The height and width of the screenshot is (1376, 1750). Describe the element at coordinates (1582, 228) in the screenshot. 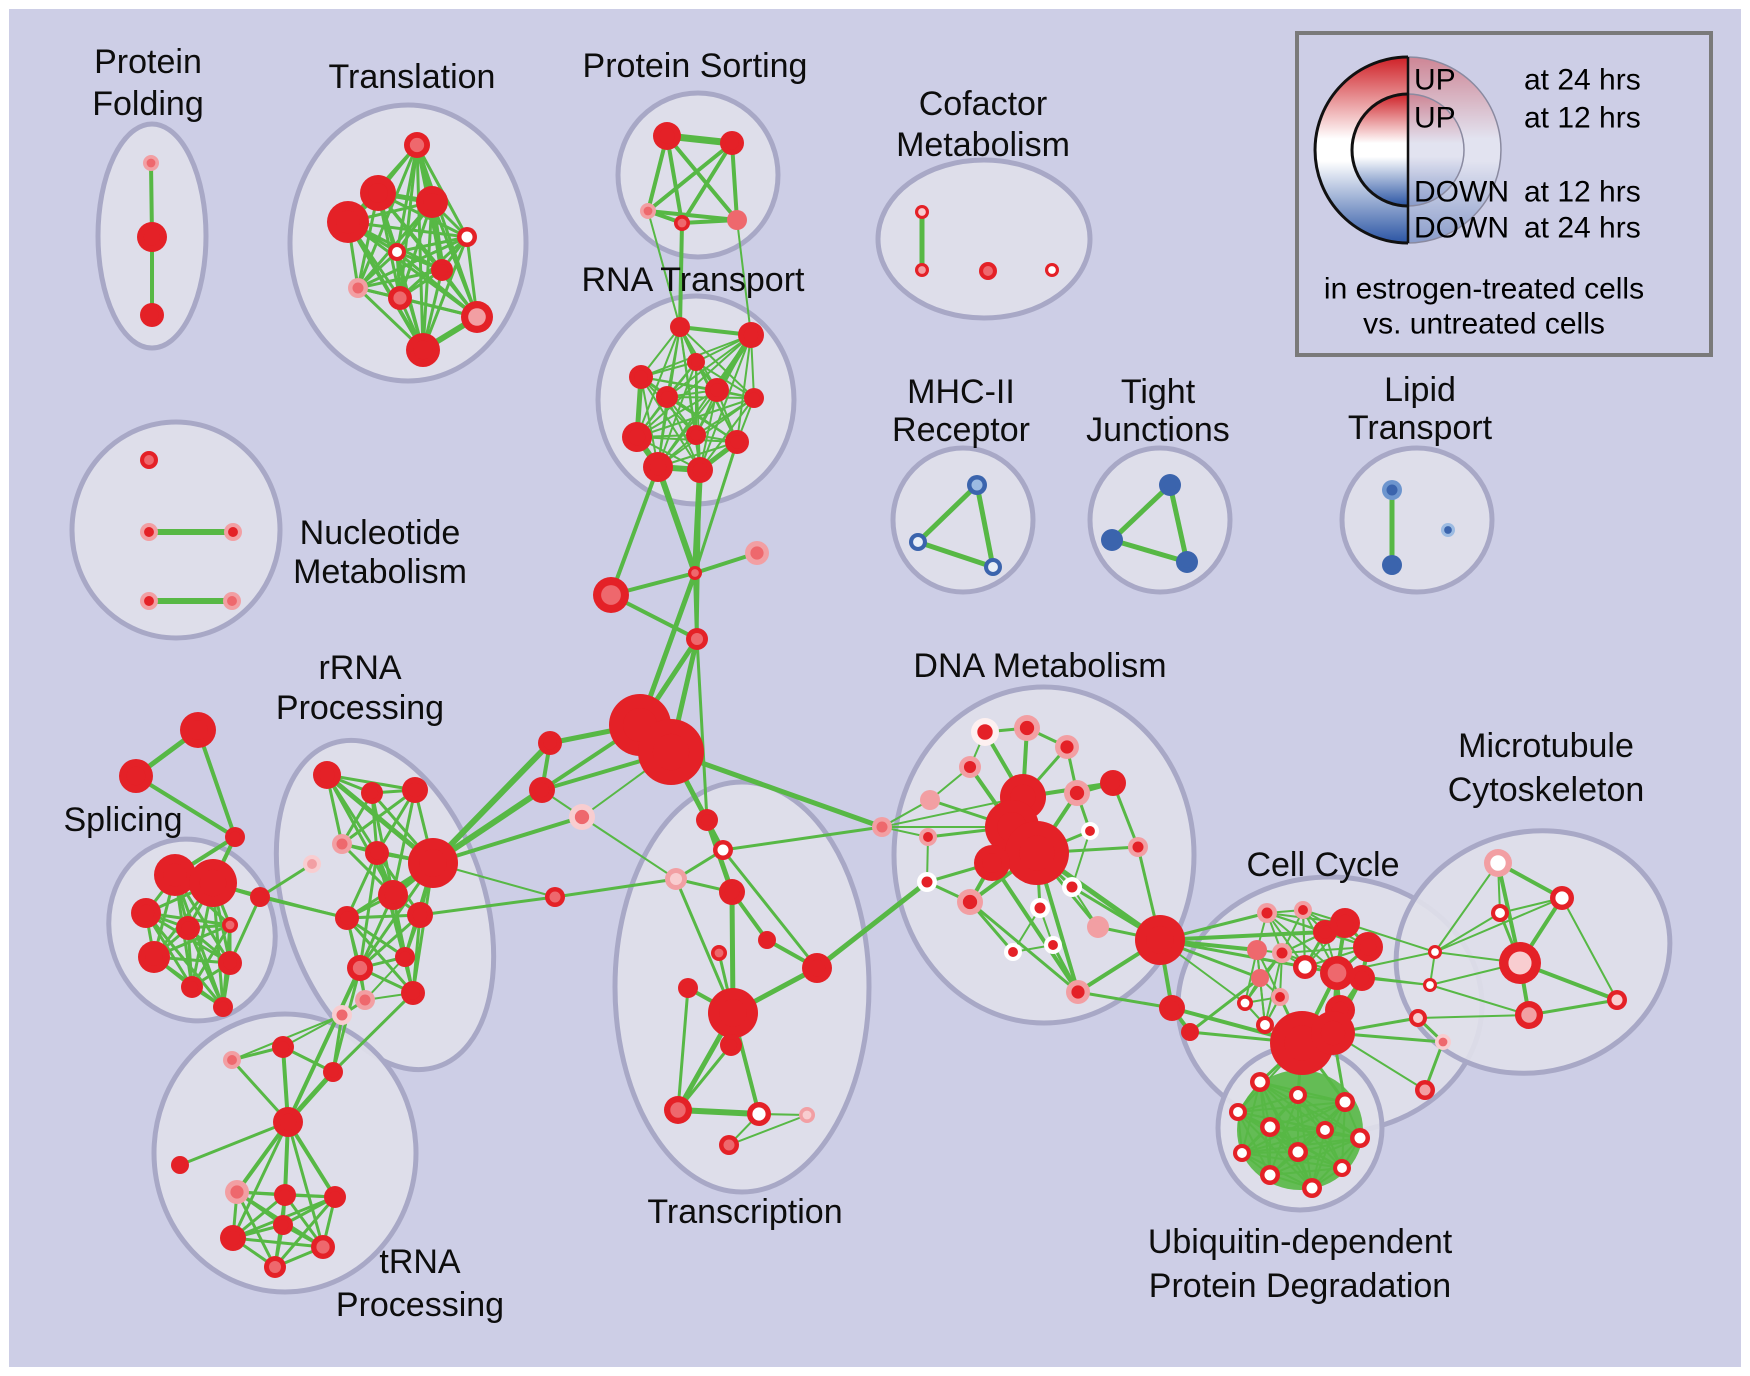

I see `legend-time-label: at 24 hrs` at that location.